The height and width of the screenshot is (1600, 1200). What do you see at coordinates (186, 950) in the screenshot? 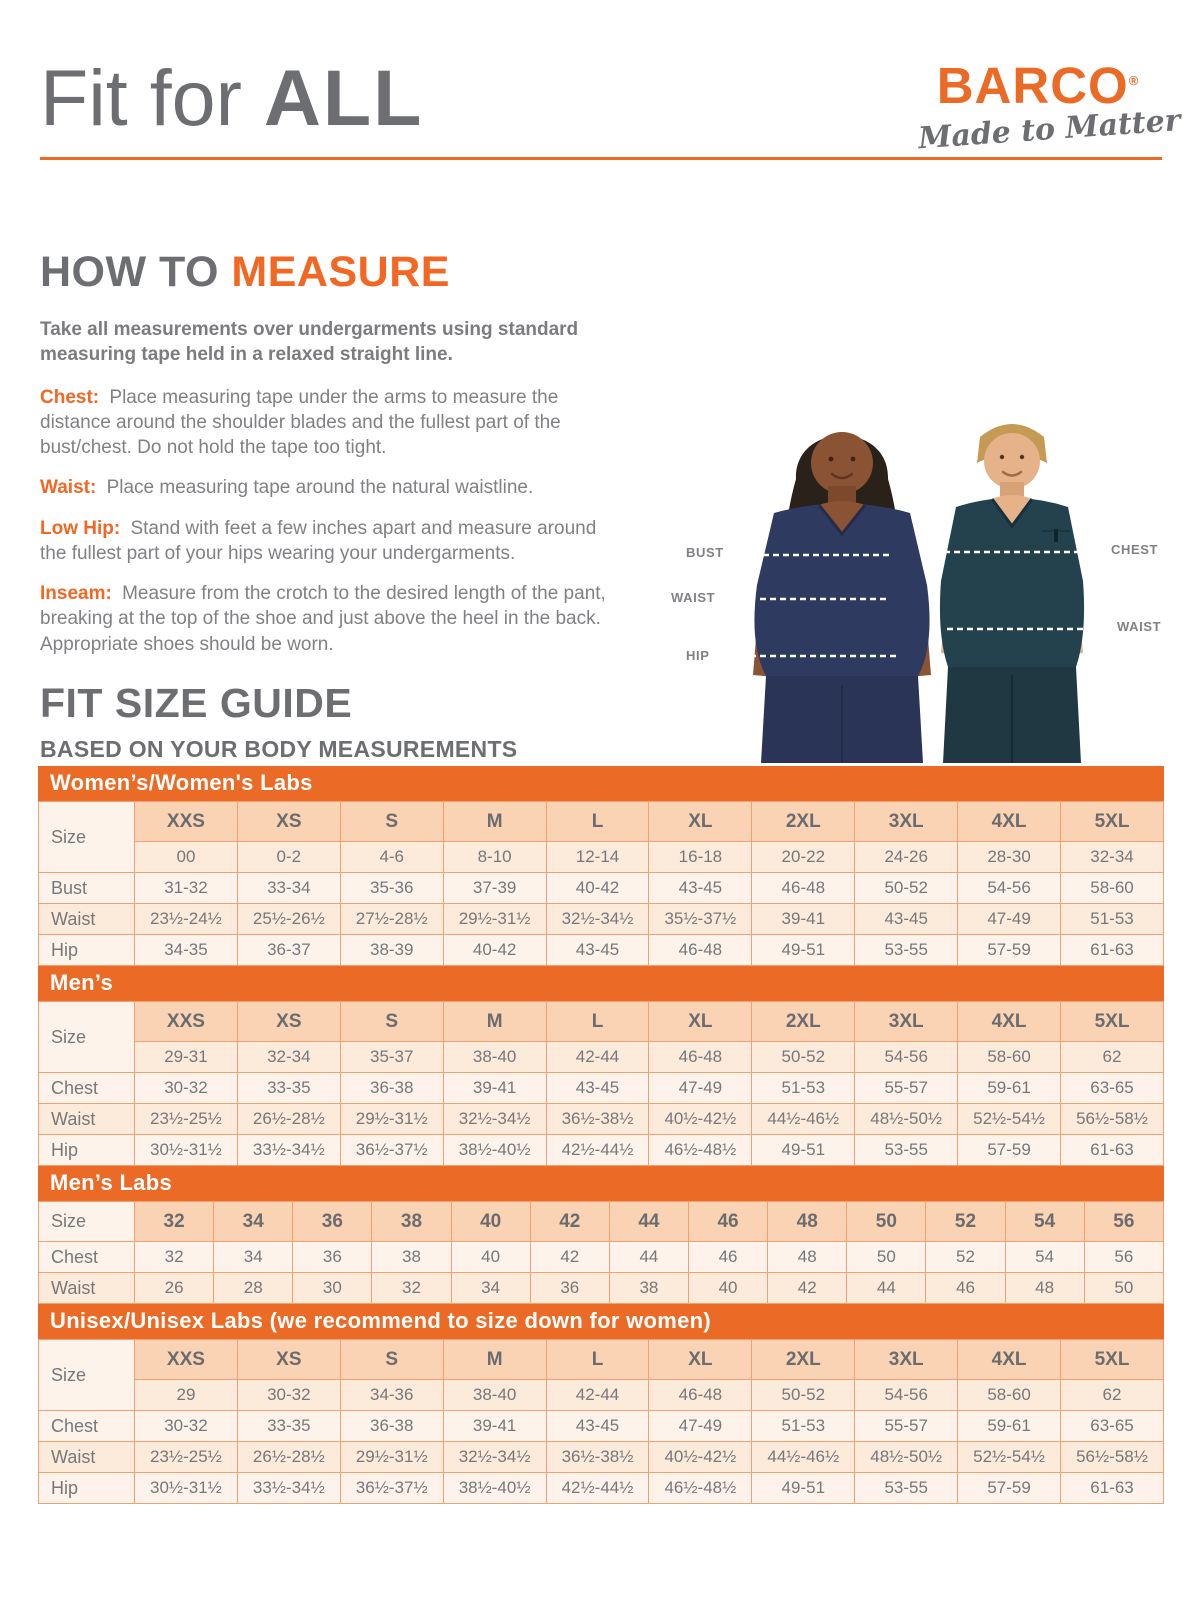
I see `value-cell: 34-35` at bounding box center [186, 950].